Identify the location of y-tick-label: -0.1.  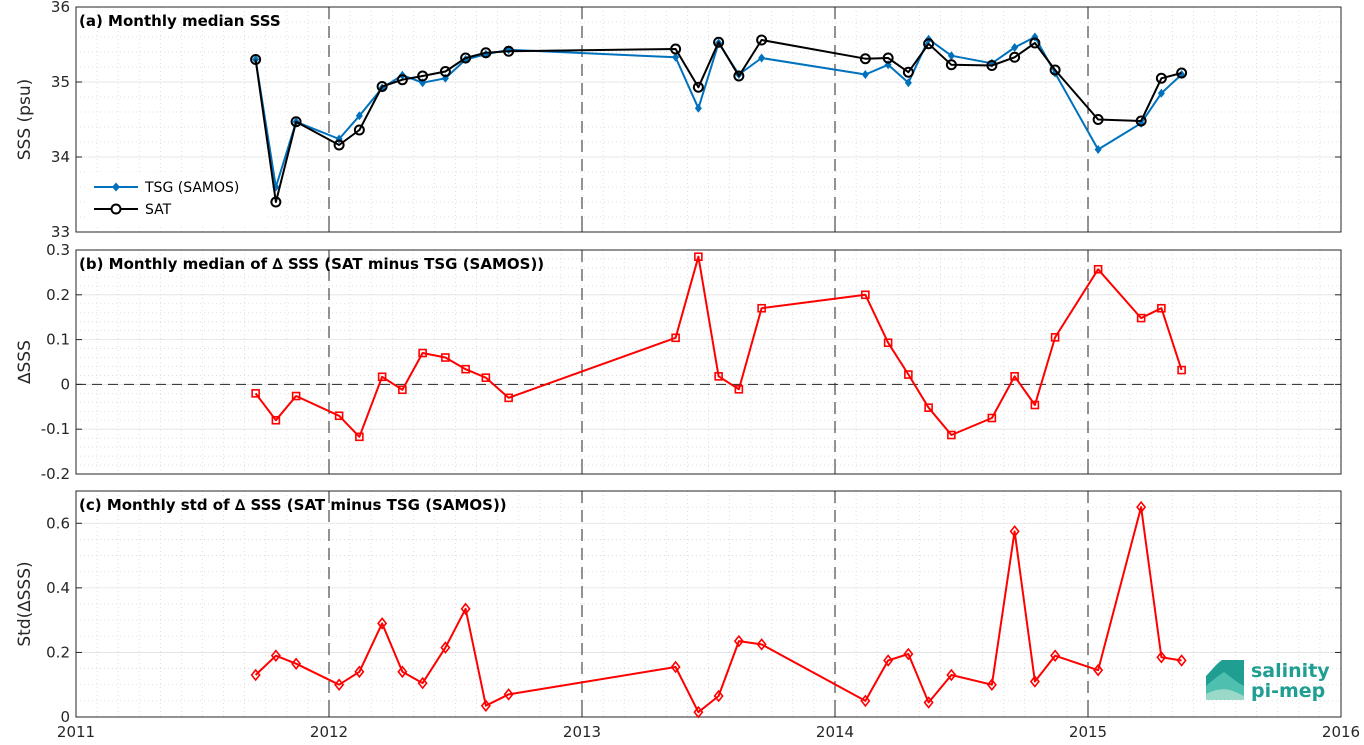
(55, 429).